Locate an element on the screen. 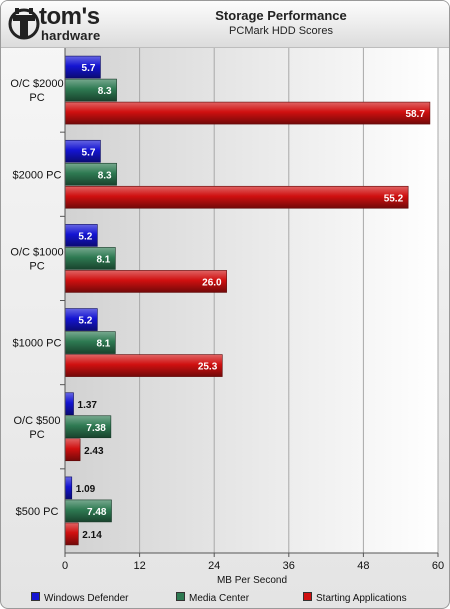 The width and height of the screenshot is (450, 609). data-label: 58.7 is located at coordinates (415, 114).